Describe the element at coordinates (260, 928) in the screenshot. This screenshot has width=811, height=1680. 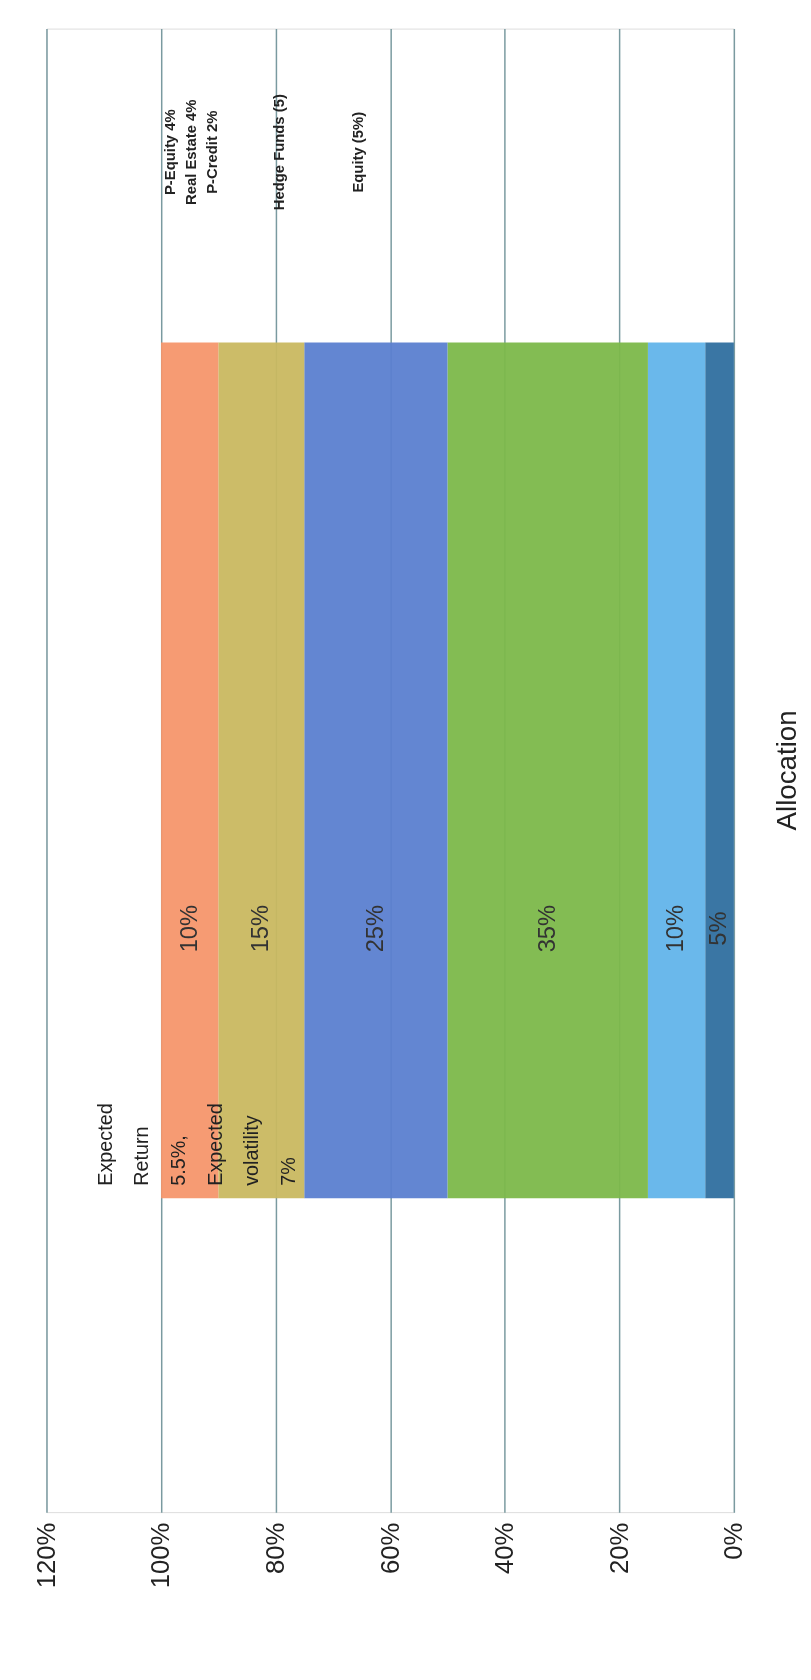
I see `data-label: 15%` at that location.